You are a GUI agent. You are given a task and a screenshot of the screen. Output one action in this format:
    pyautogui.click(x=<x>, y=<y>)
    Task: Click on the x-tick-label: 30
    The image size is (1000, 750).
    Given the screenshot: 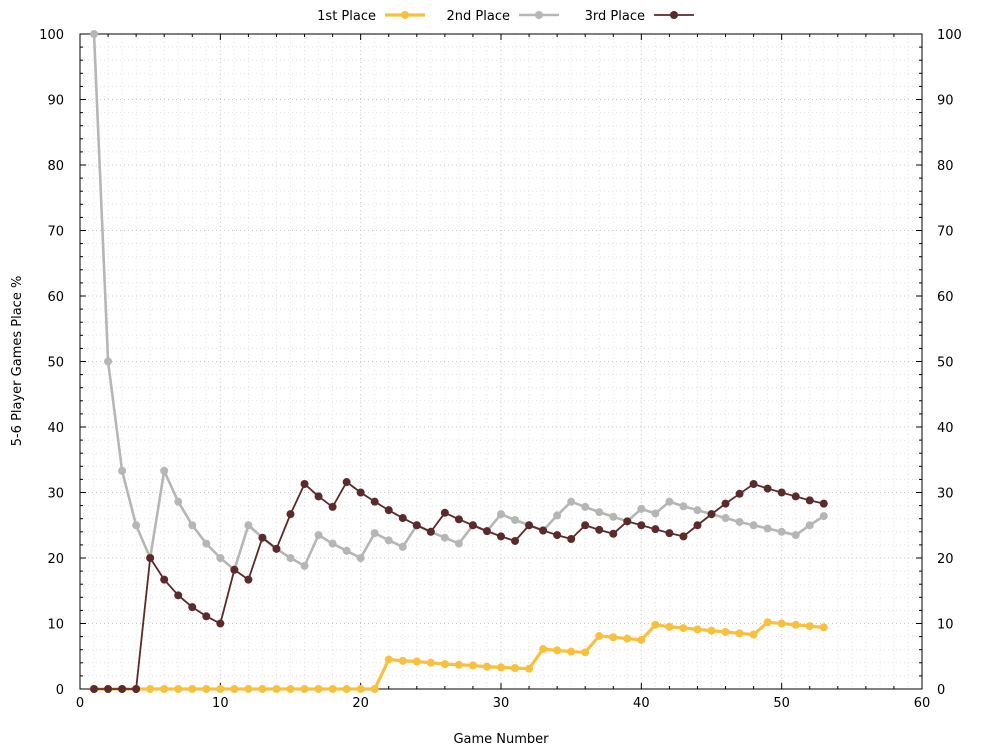 What is the action you would take?
    pyautogui.click(x=501, y=703)
    